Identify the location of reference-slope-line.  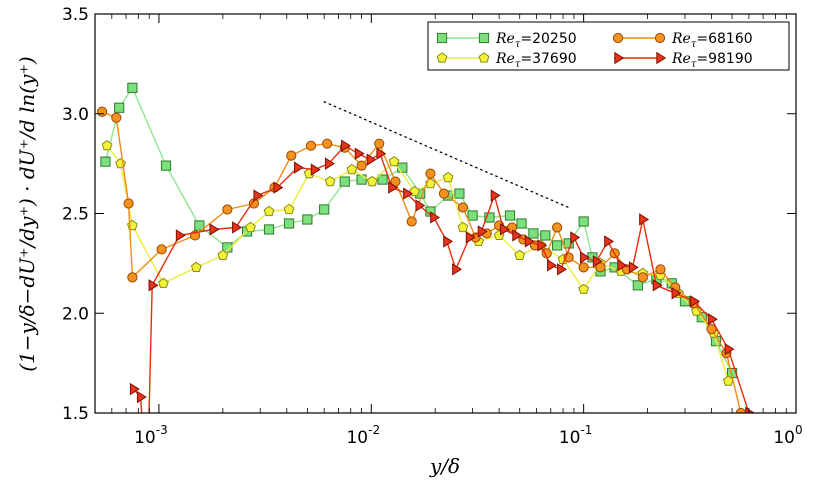
(446, 155).